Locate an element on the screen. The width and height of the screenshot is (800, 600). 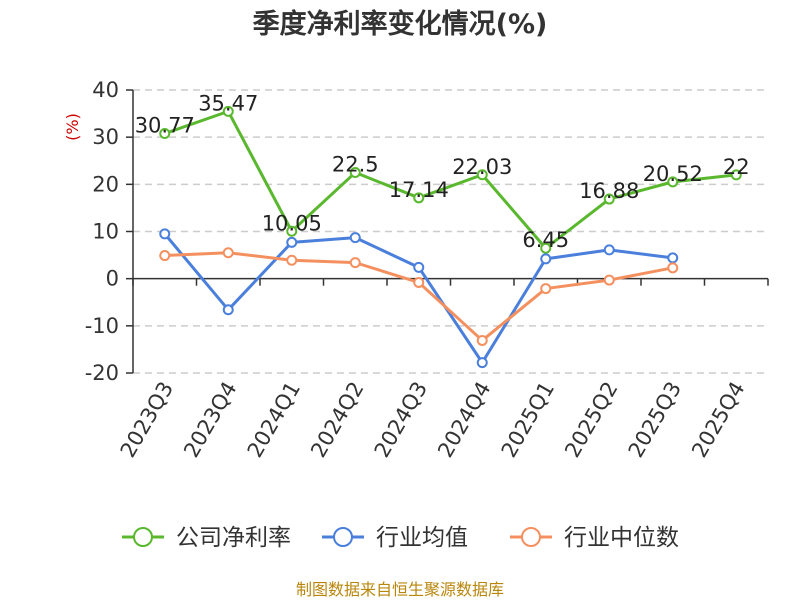
x-tick-label: 2024Q4 is located at coordinates (464, 420).